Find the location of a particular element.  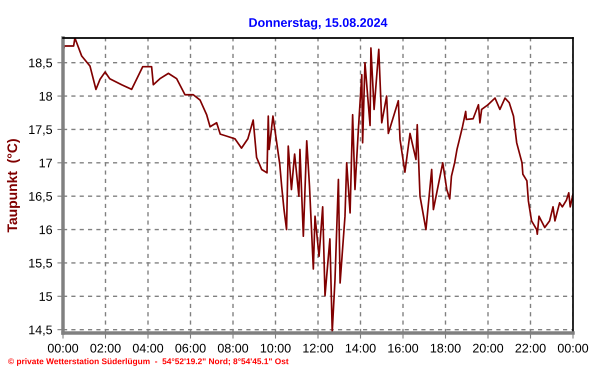

y-tick-label: 18,5 is located at coordinates (40, 63).